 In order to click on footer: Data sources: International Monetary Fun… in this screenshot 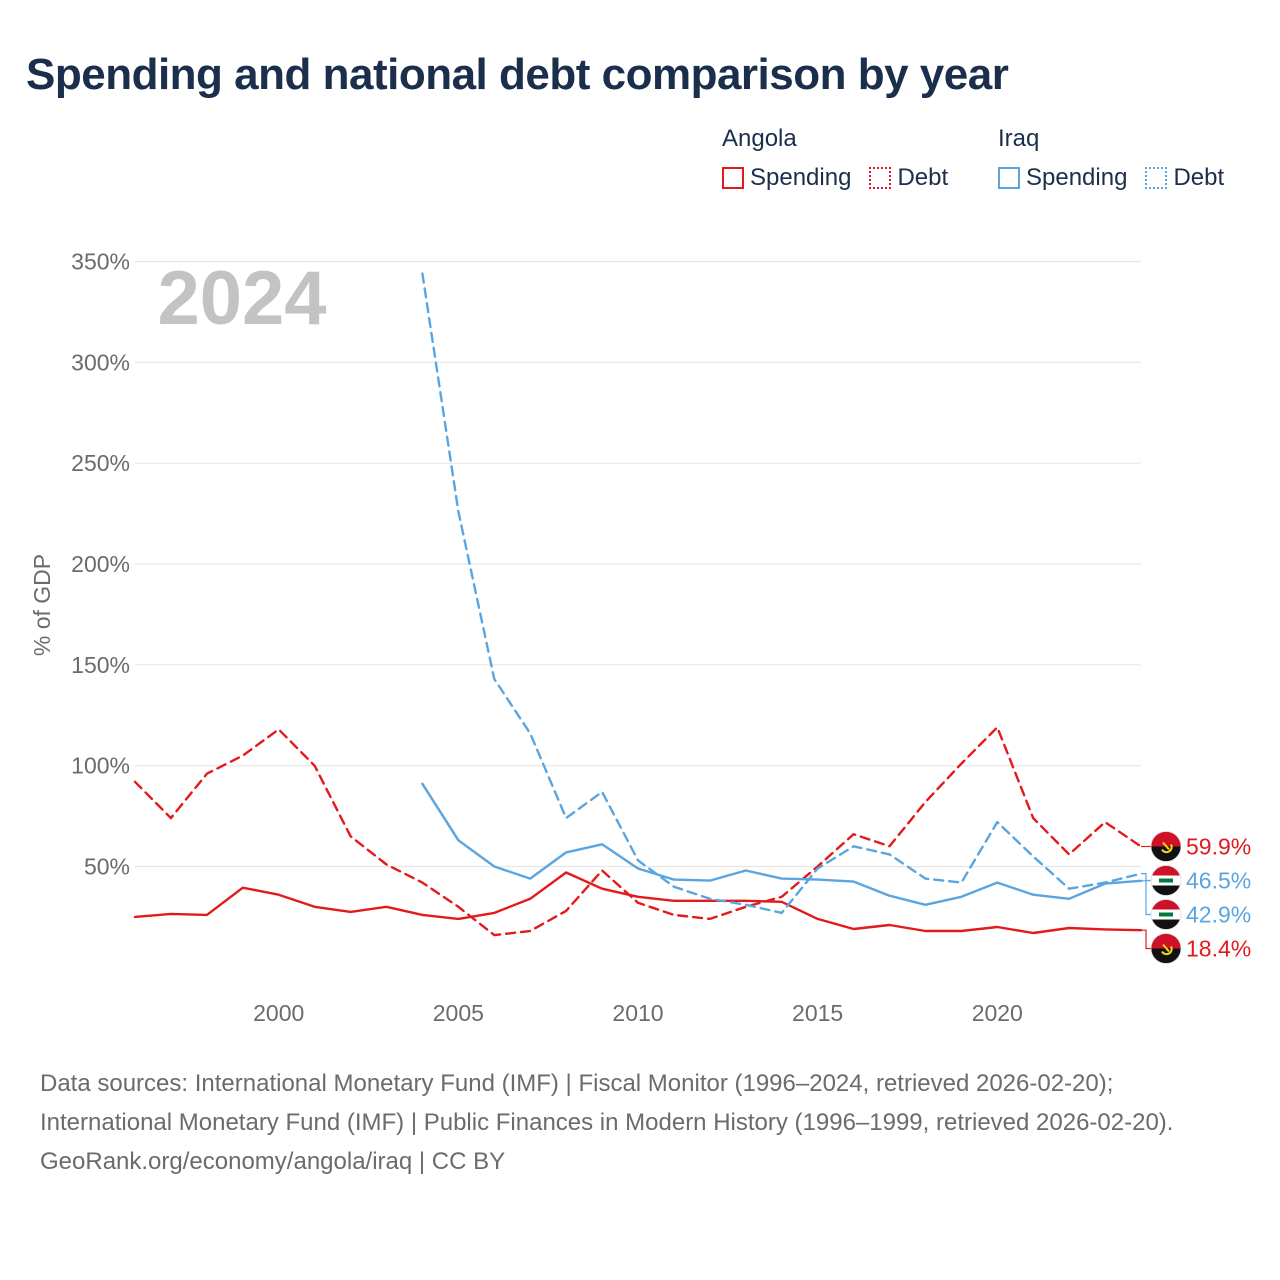, I will do `click(640, 1122)`.